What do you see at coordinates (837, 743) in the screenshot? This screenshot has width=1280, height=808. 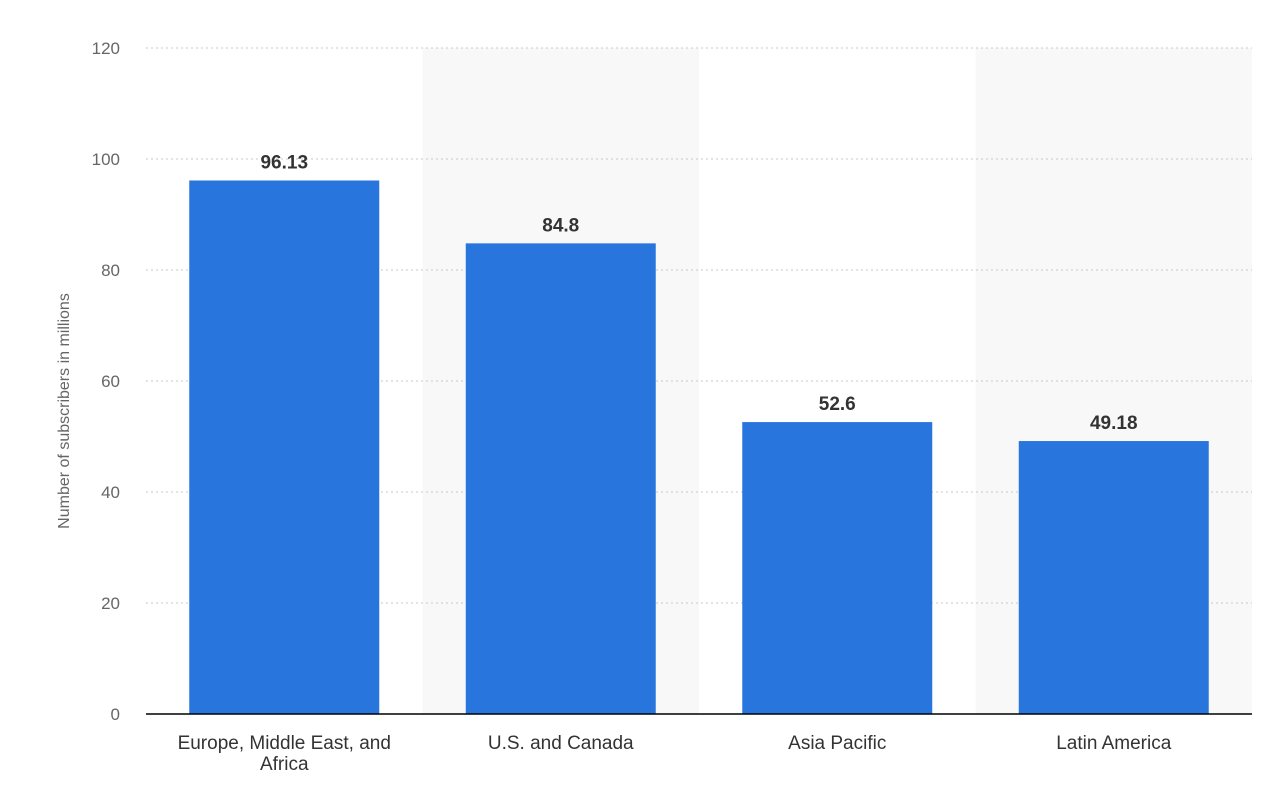 I see `x-category-label: Asia Pacific` at bounding box center [837, 743].